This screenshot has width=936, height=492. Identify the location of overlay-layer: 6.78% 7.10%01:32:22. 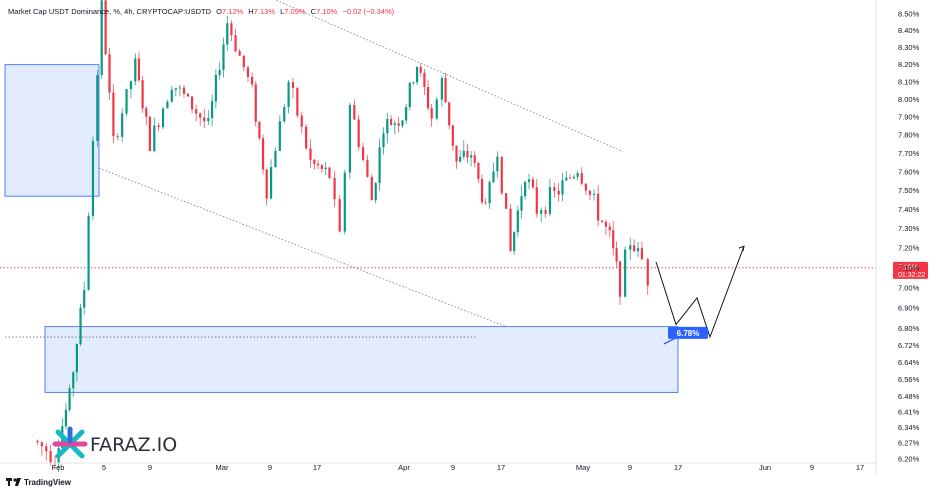
(791, 295).